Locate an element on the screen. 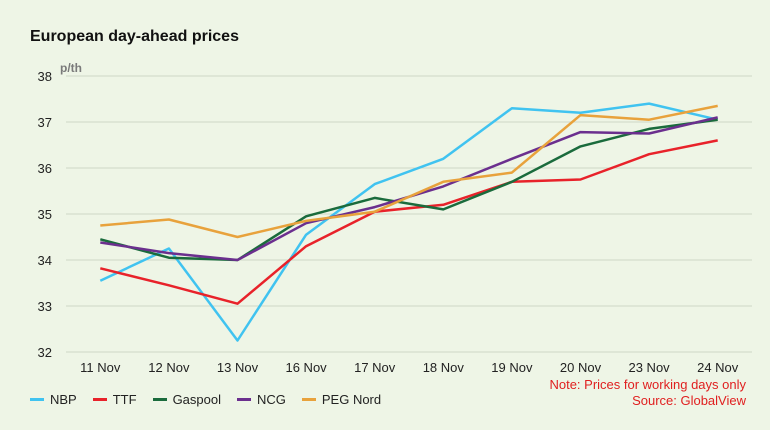 Image resolution: width=770 pixels, height=430 pixels. x-tick-label: 24 Nov is located at coordinates (718, 367).